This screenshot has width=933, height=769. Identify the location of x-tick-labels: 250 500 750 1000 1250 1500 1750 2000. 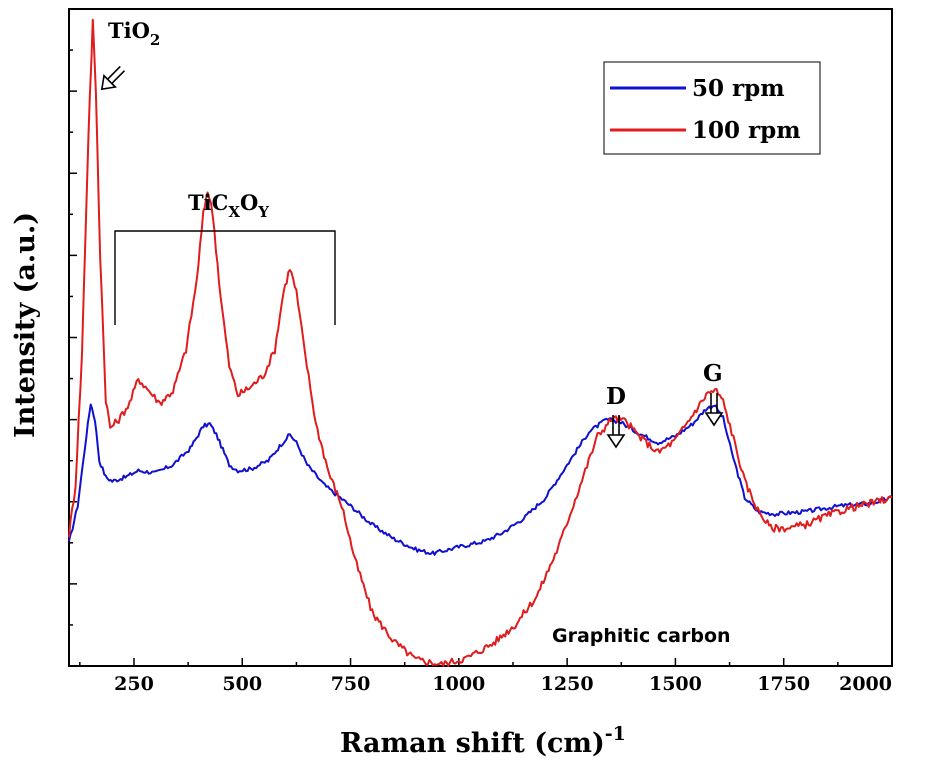
(503, 684).